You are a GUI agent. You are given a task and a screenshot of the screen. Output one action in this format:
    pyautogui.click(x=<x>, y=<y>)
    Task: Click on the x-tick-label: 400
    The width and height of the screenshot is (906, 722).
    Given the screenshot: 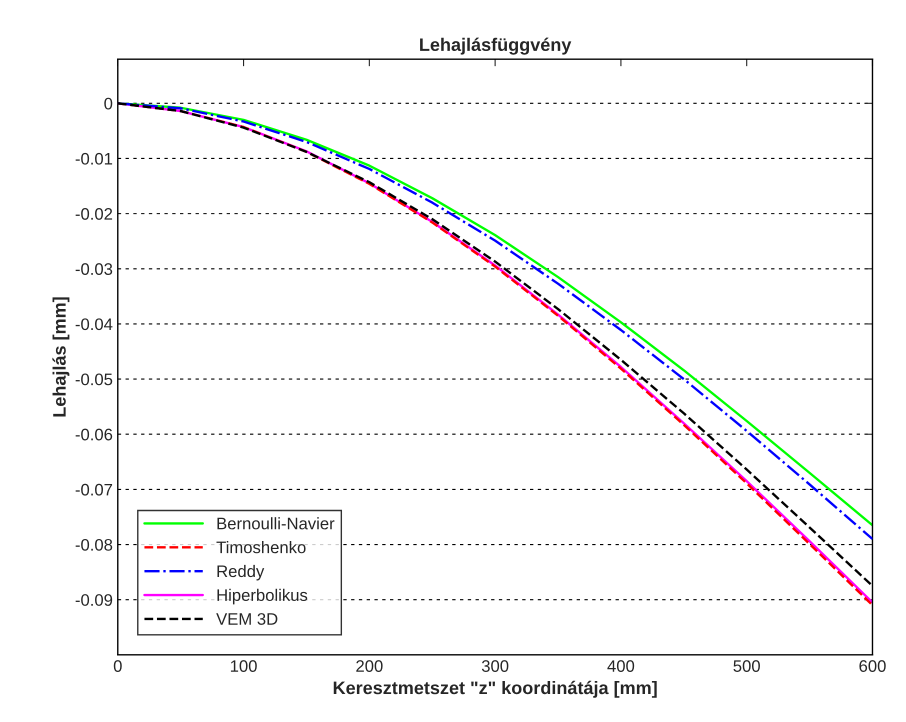 What is the action you would take?
    pyautogui.click(x=620, y=666)
    